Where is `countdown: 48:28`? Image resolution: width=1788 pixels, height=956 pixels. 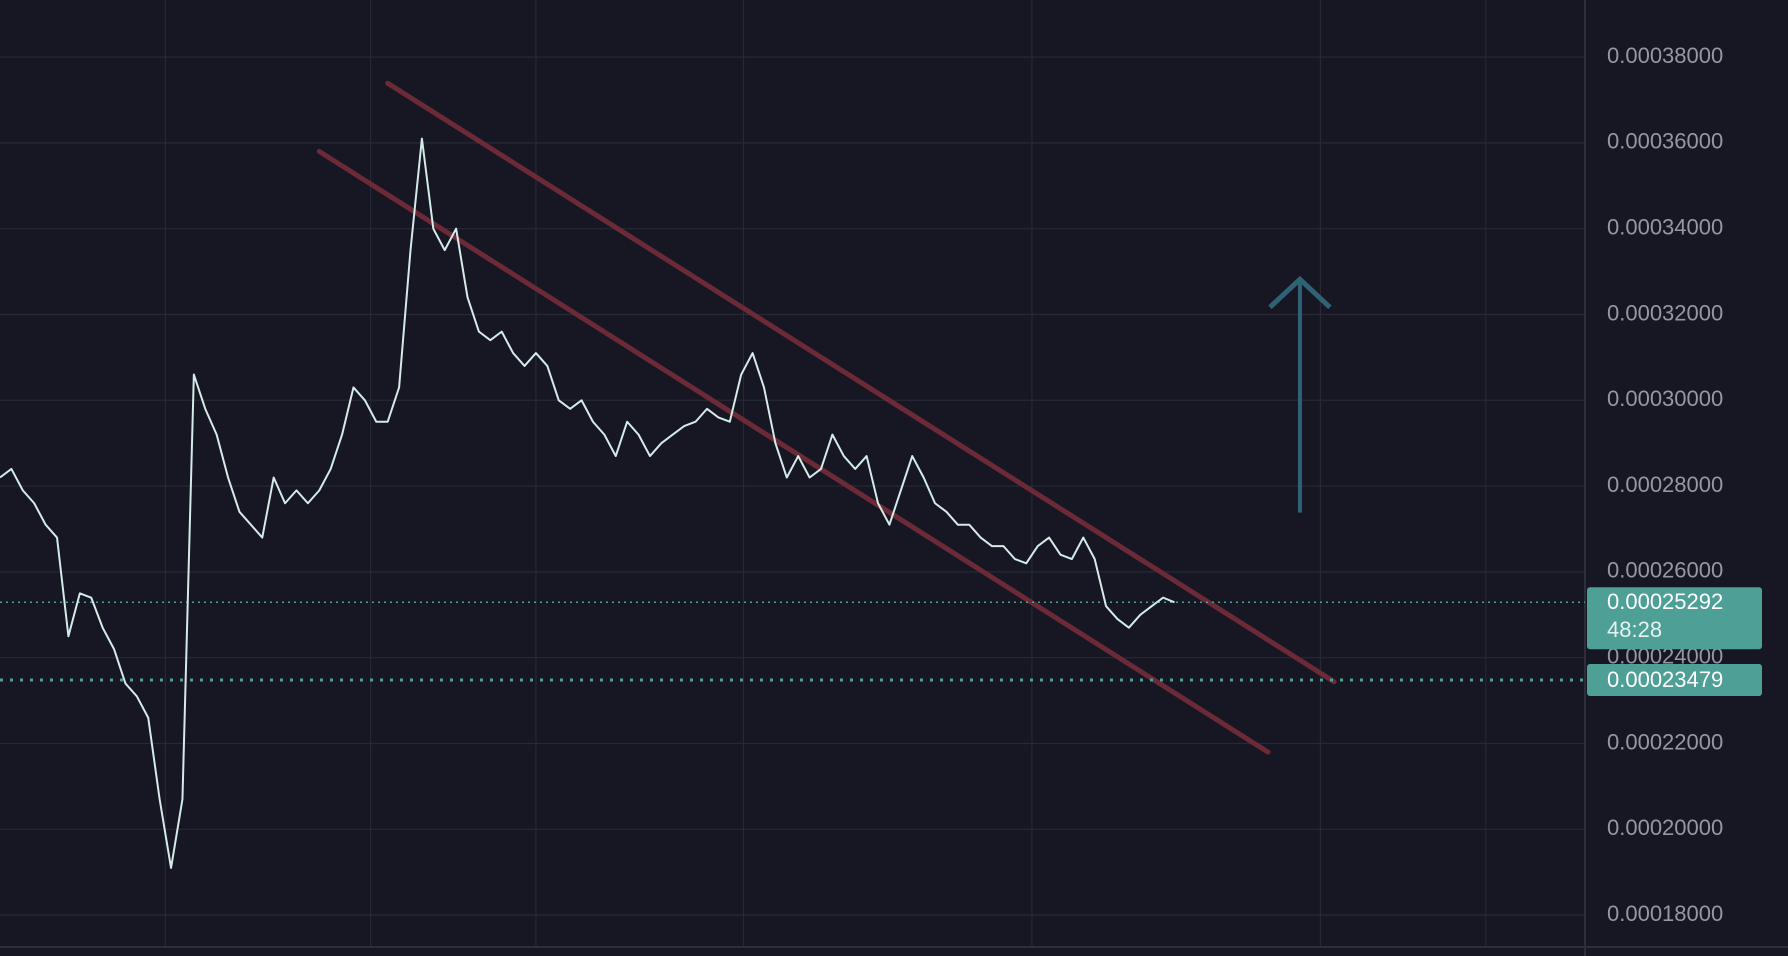 countdown: 48:28 is located at coordinates (1634, 629).